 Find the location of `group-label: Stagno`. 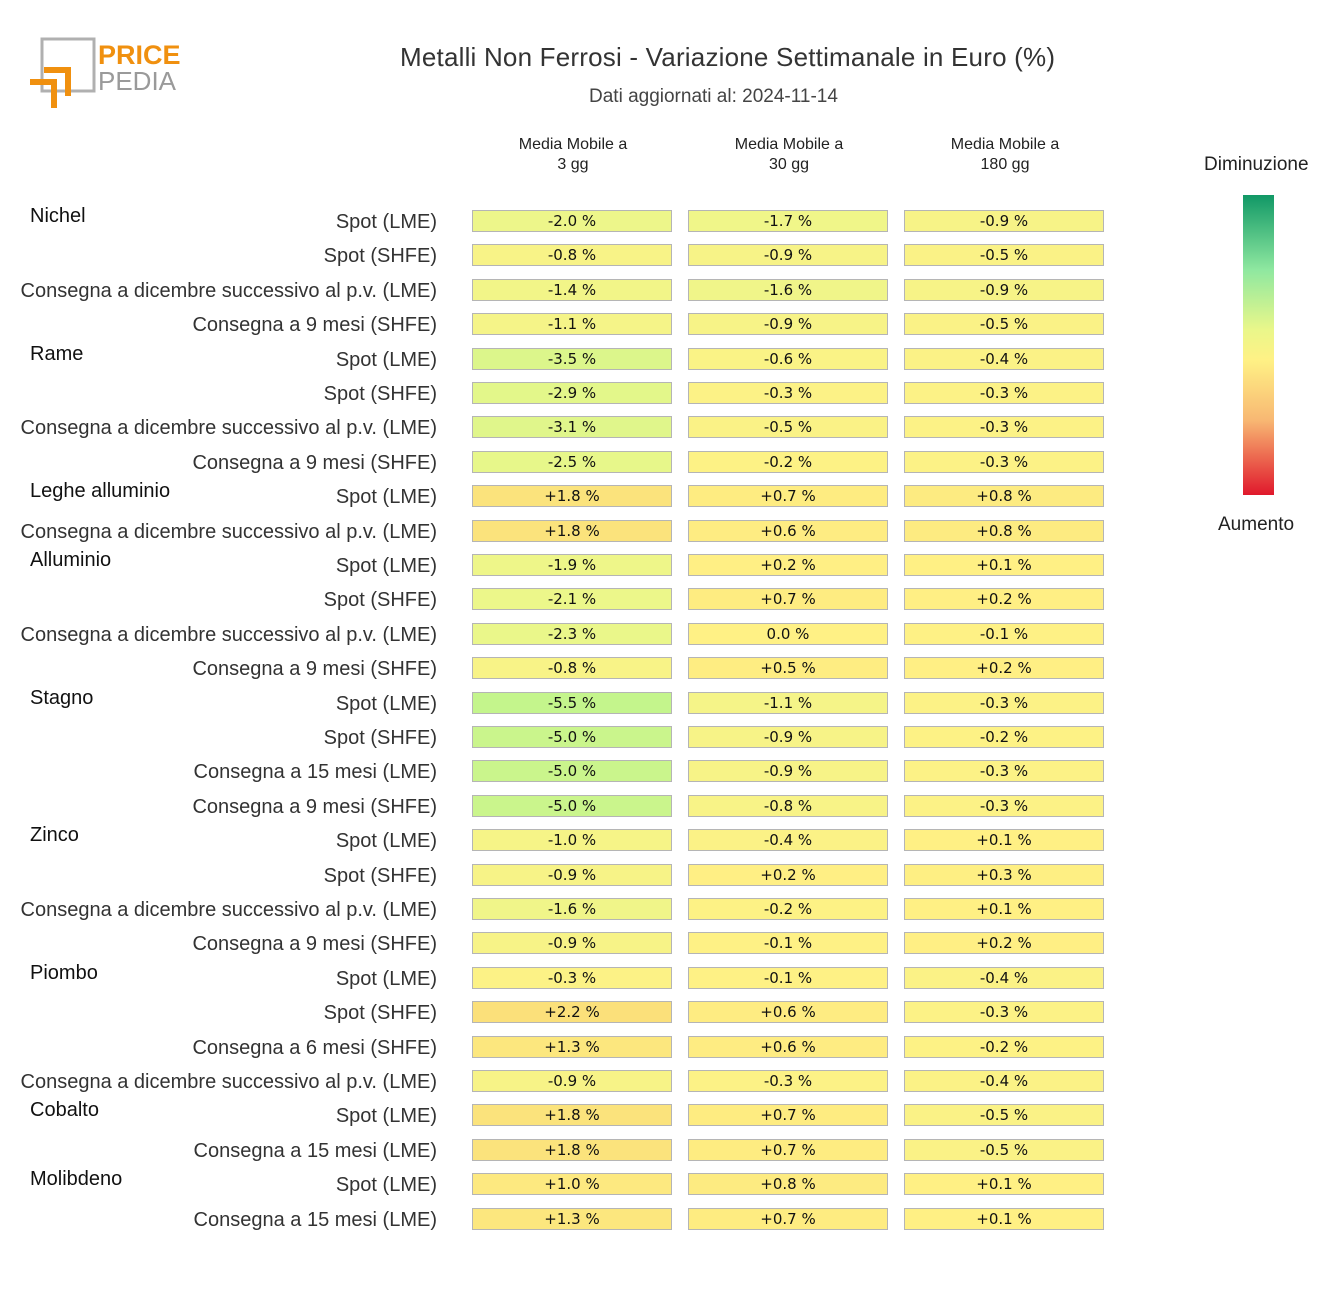

group-label: Stagno is located at coordinates (62, 697).